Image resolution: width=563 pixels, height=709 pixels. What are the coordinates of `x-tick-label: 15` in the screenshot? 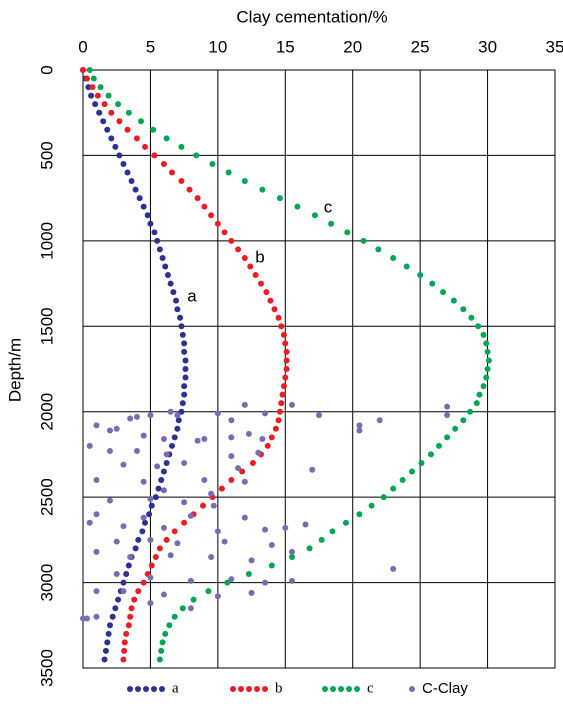 It's located at (285, 46).